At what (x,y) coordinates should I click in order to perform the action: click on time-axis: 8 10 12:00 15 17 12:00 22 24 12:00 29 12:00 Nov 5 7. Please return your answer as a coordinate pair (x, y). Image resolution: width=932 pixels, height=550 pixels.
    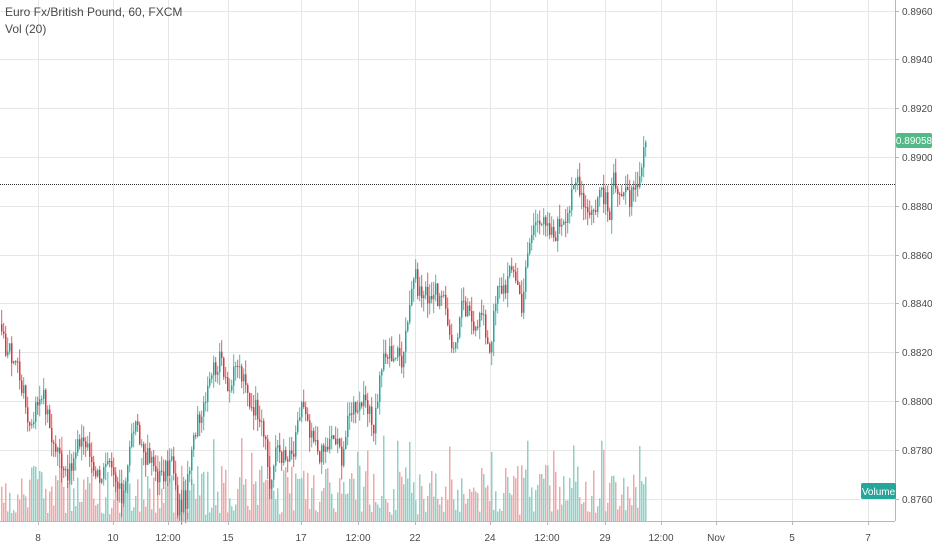
    Looking at the image, I should click on (453, 538).